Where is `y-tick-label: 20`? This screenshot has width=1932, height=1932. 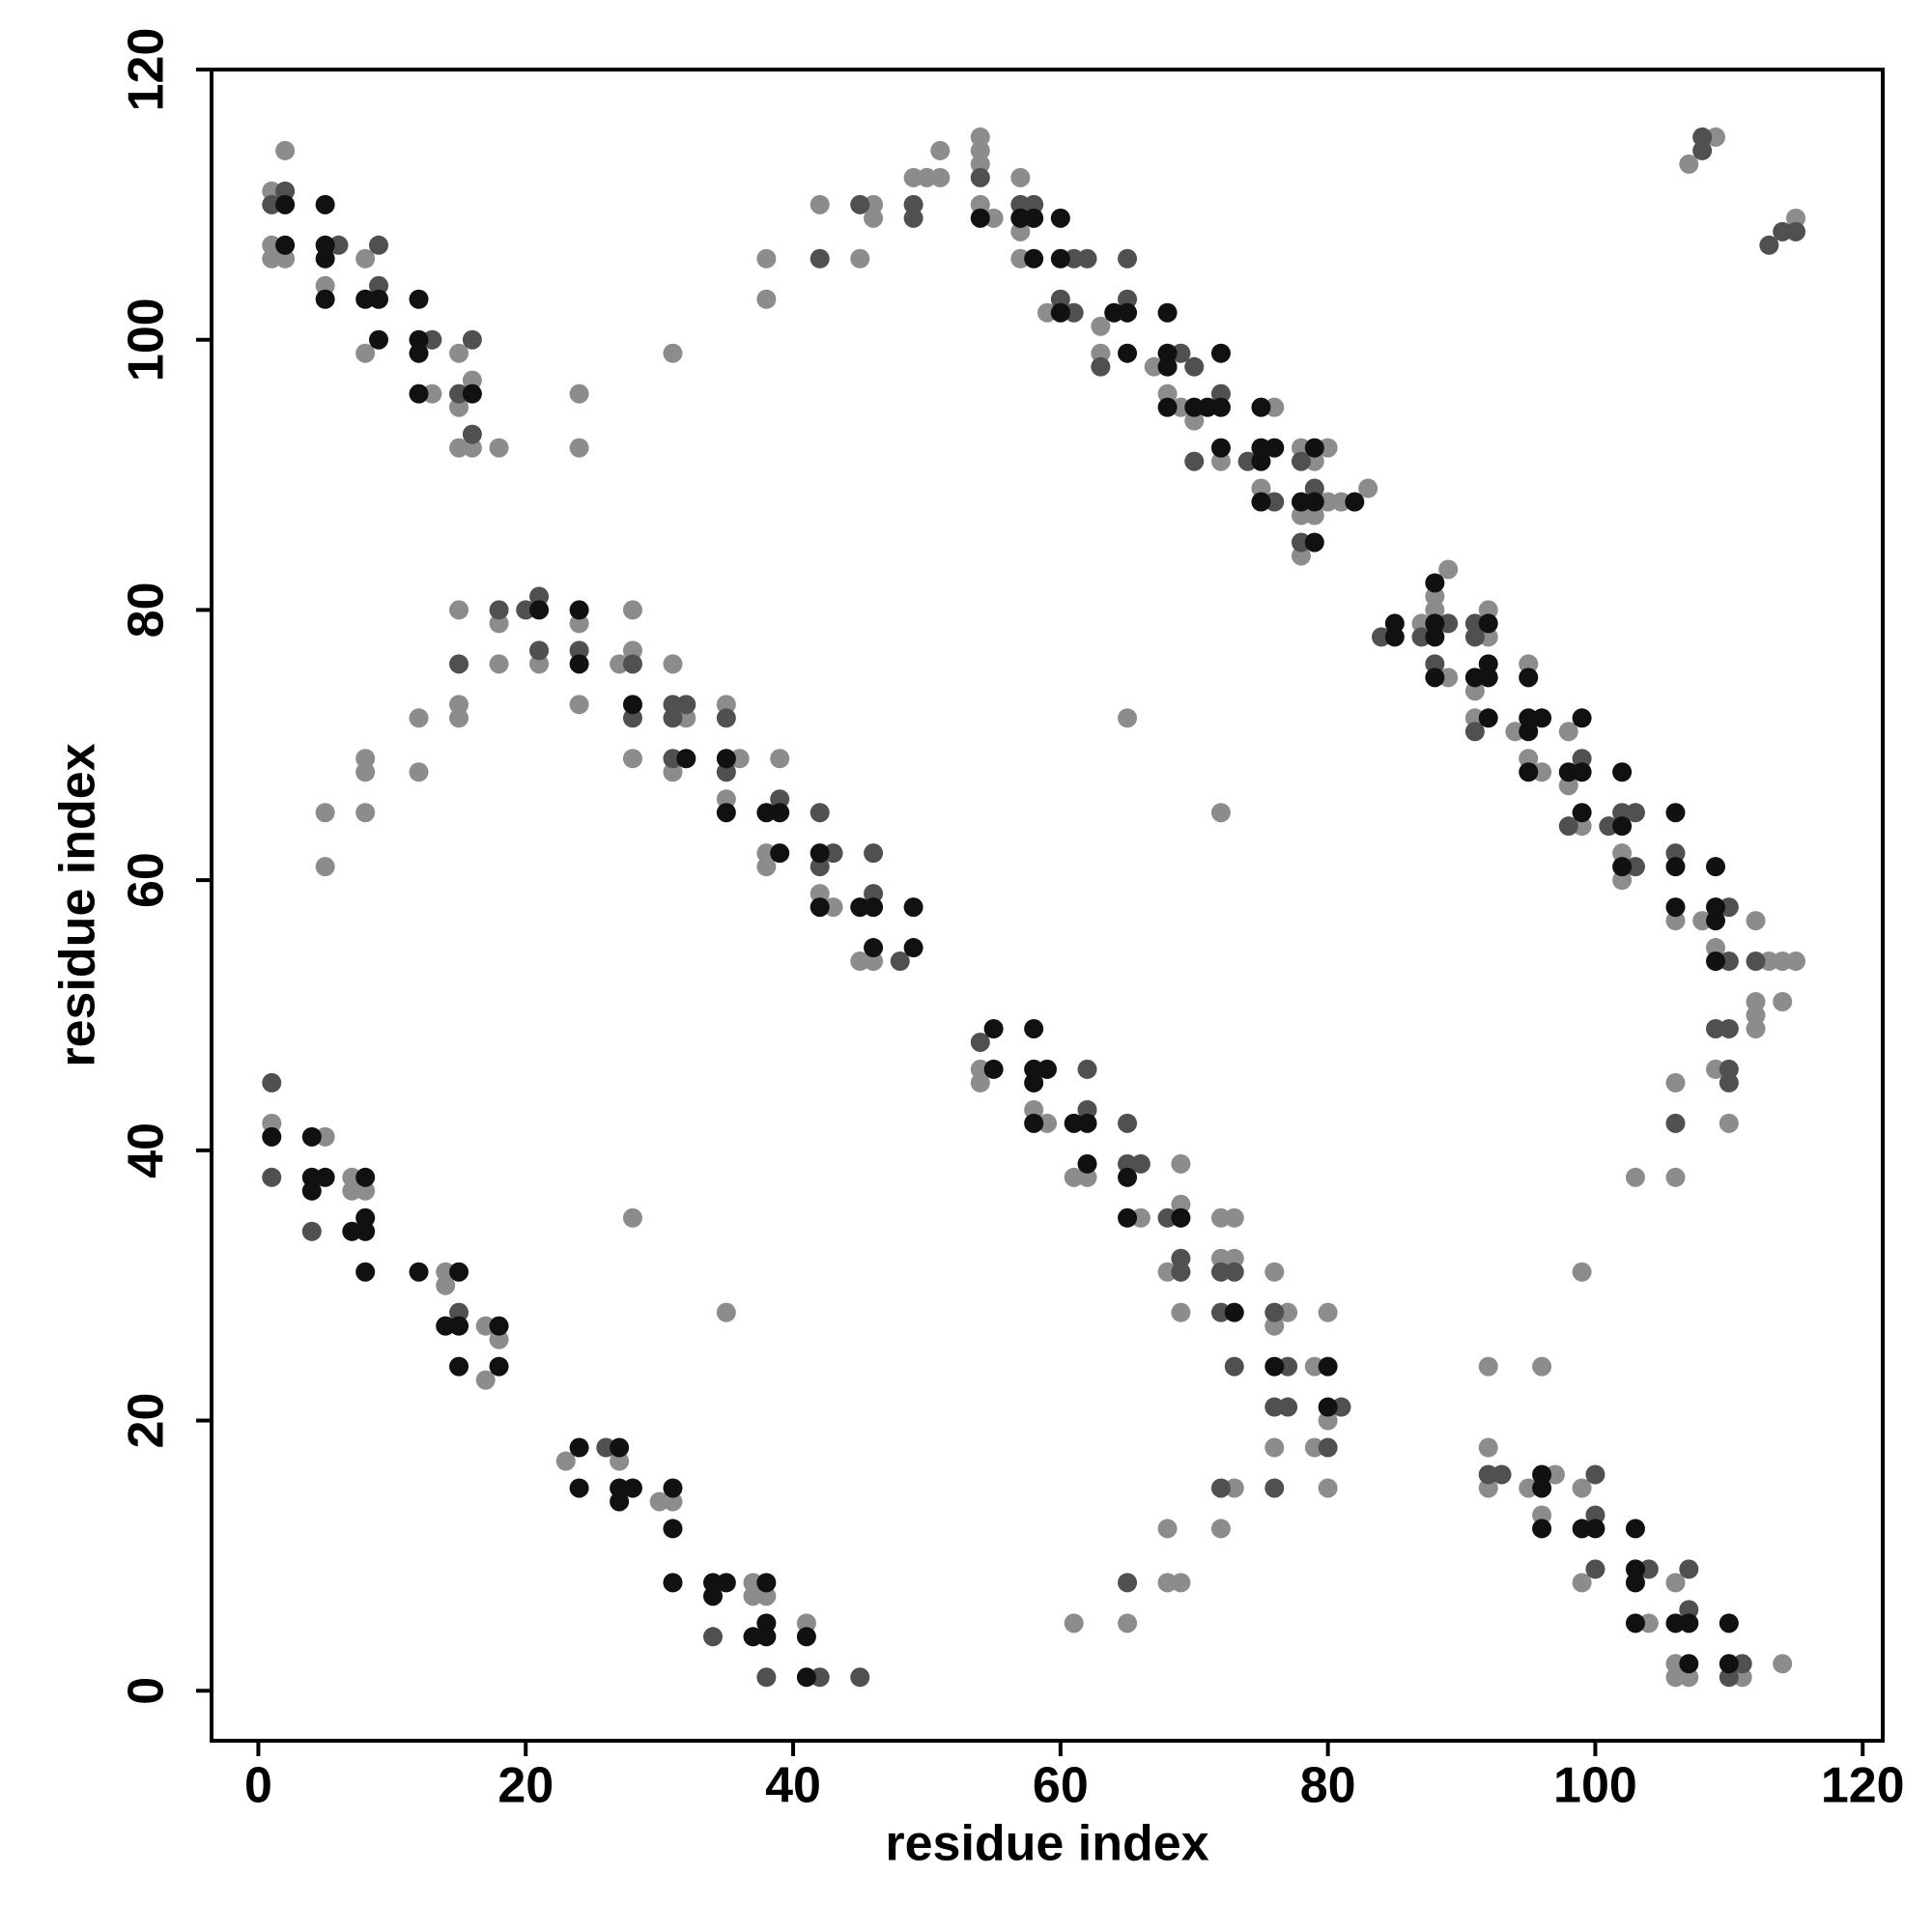
y-tick-label: 20 is located at coordinates (147, 1421).